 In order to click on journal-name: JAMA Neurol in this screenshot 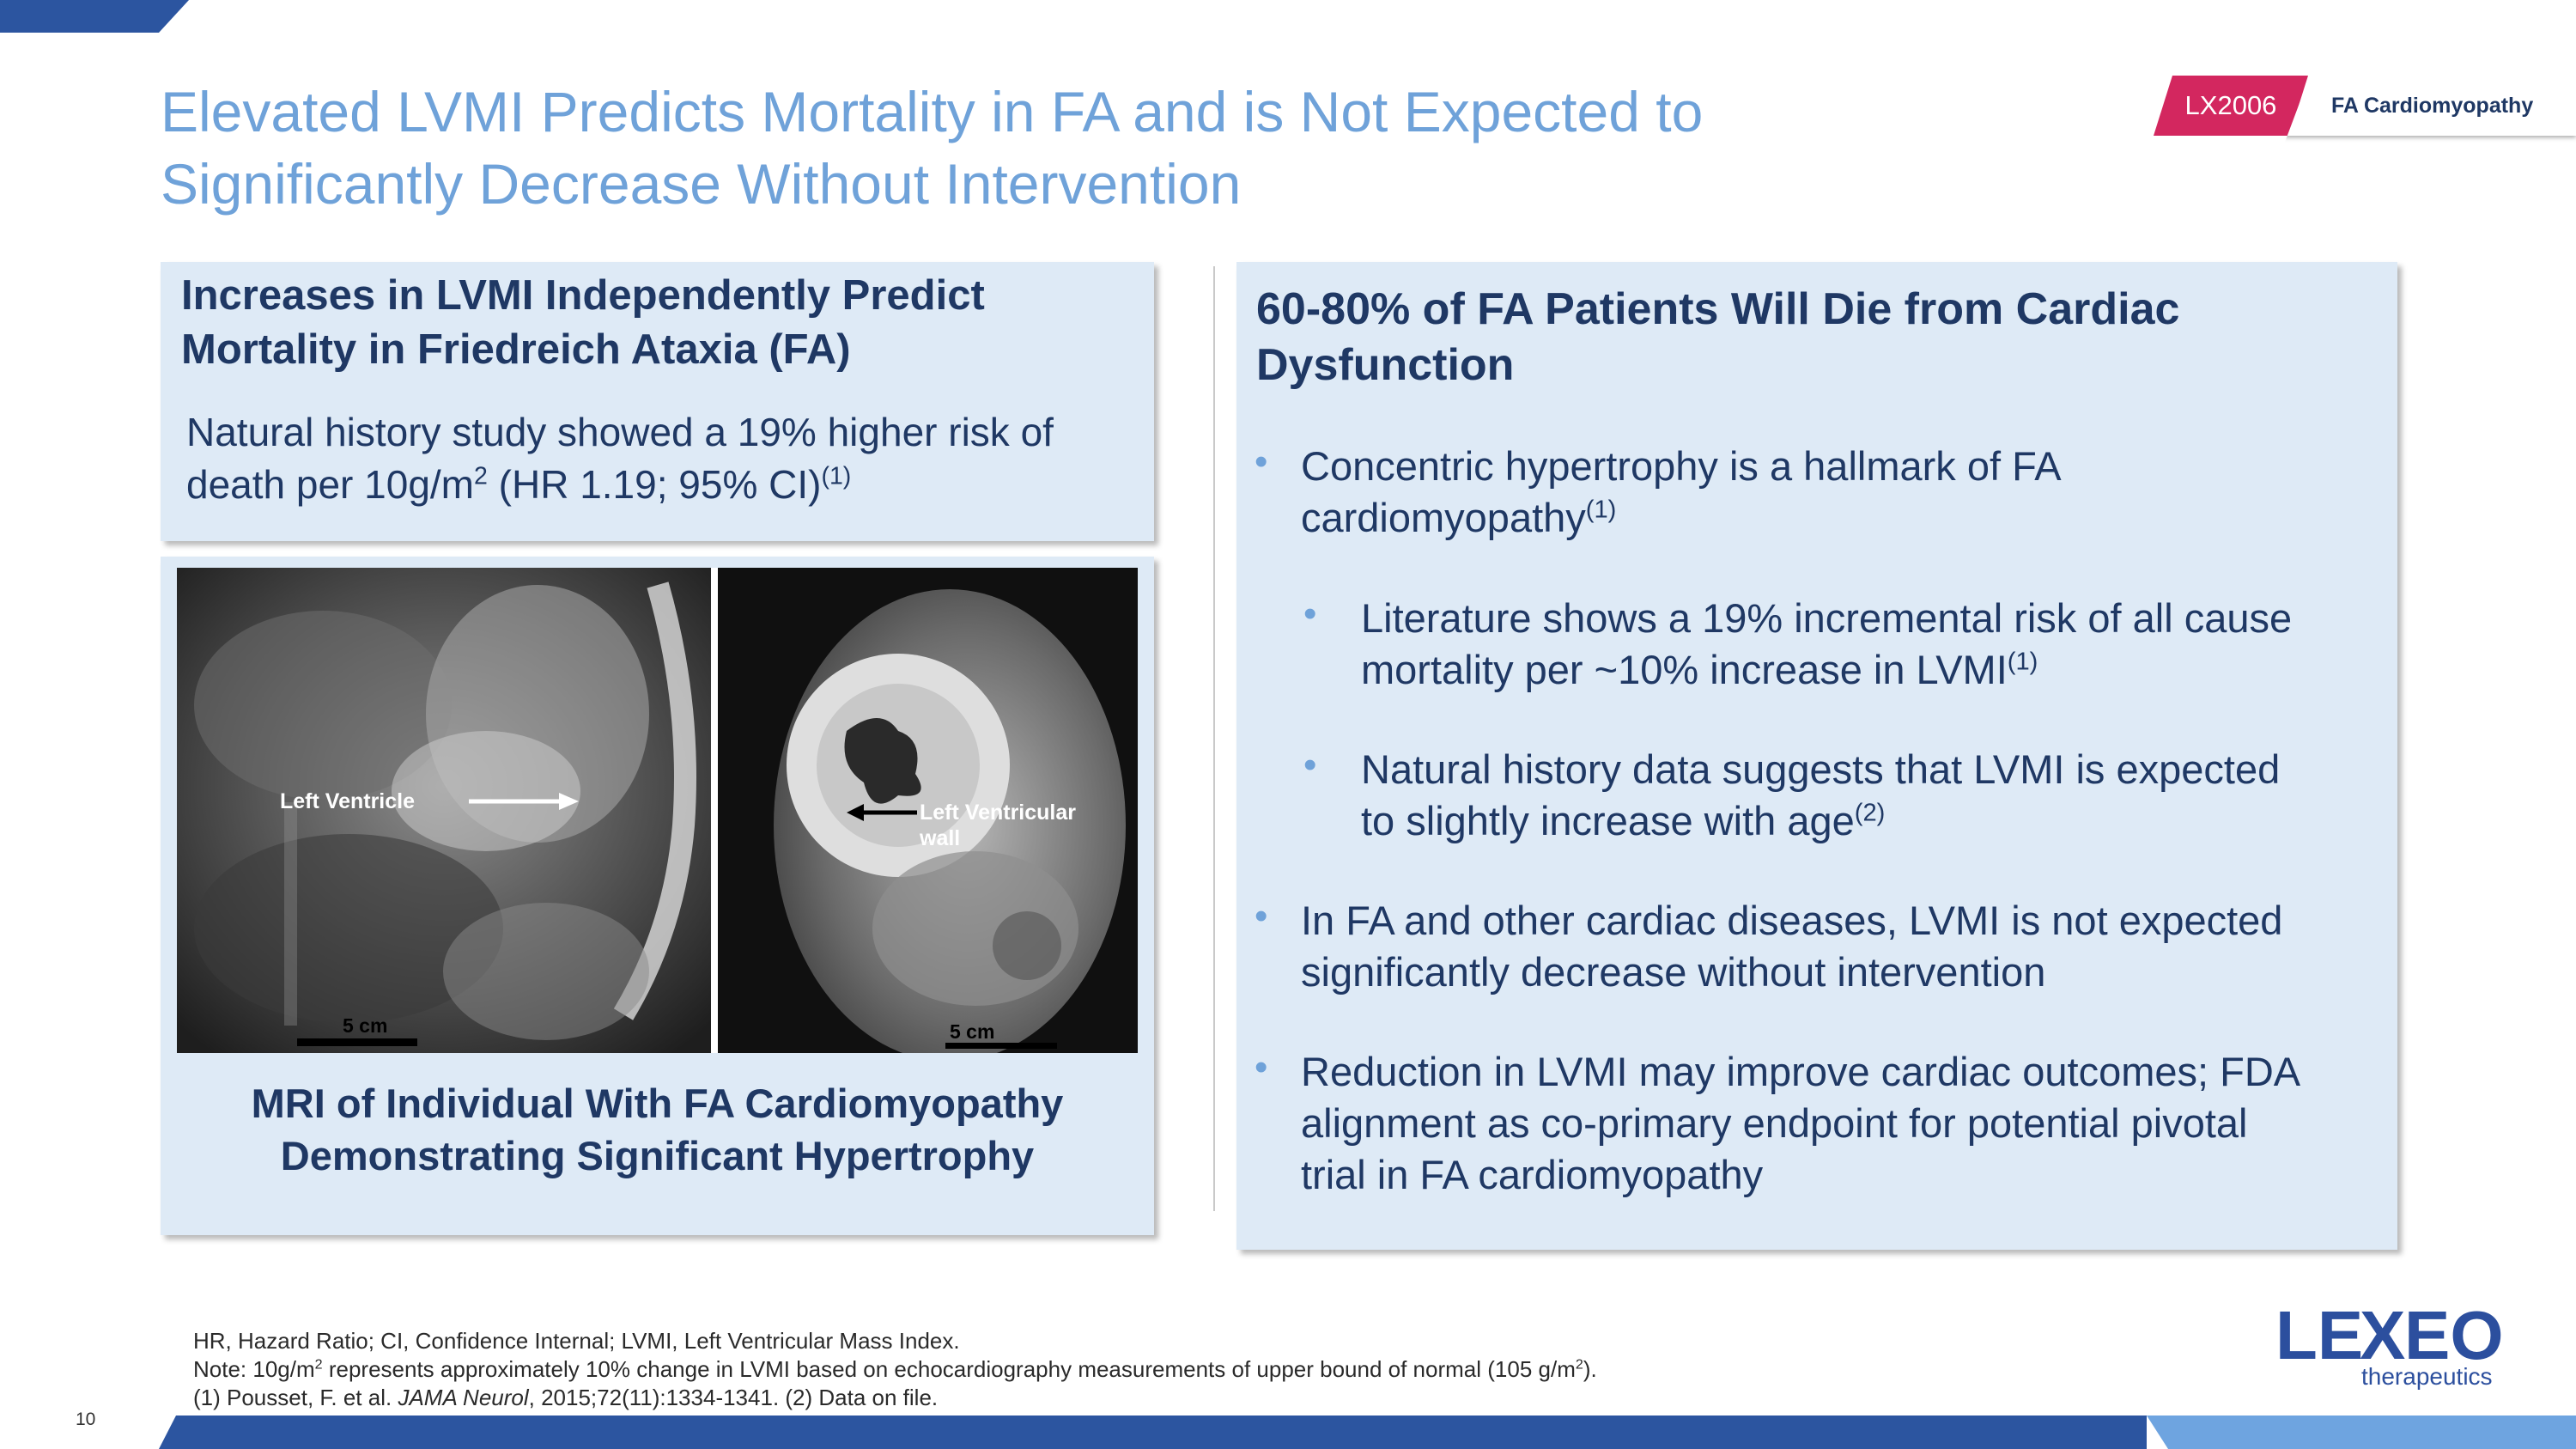, I will do `click(463, 1397)`.